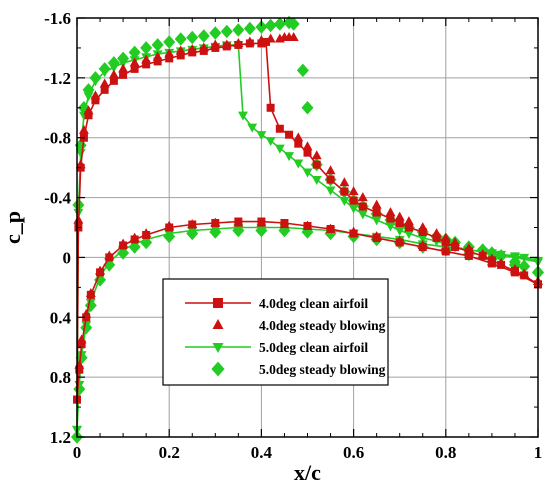 Image resolution: width=550 pixels, height=492 pixels. Describe the element at coordinates (313, 347) in the screenshot. I see `legend-label: 5.0deg clean airfoil` at that location.